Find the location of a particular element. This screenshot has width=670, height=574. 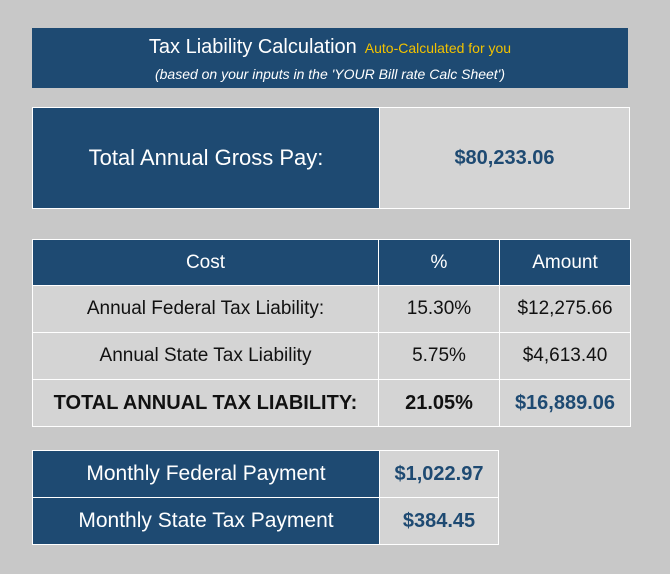

monthly-federal-label: Monthly Federal Payment is located at coordinates (206, 474).